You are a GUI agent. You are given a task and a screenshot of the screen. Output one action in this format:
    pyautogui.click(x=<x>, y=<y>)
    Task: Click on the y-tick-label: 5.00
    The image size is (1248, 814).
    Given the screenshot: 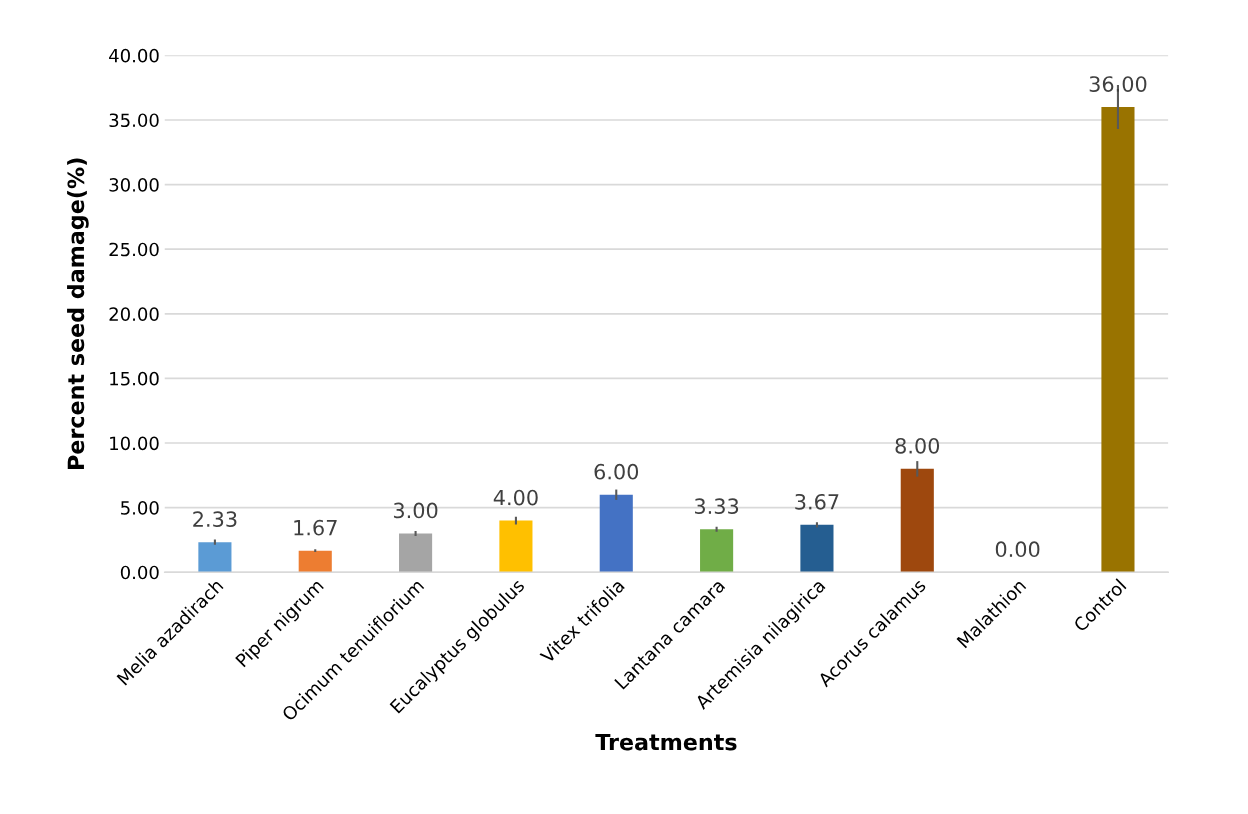 What is the action you would take?
    pyautogui.click(x=140, y=508)
    